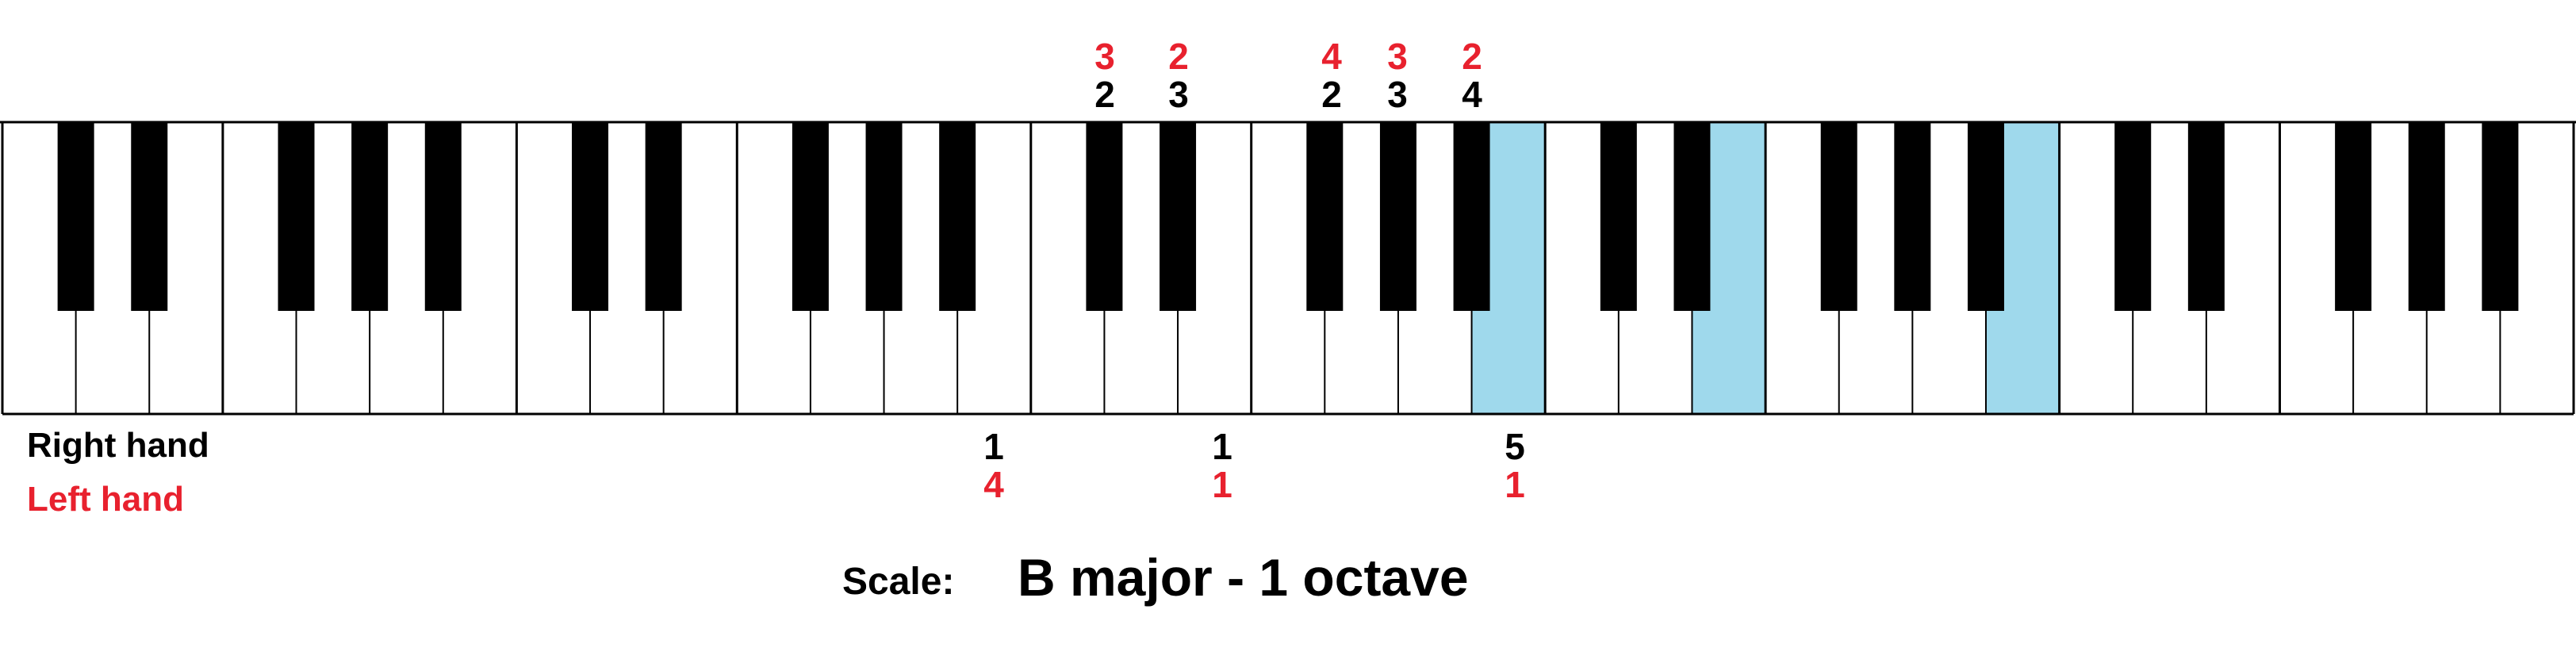 This screenshot has height=663, width=2576. I want to click on lh-finger-b-low: 4, so click(993, 484).